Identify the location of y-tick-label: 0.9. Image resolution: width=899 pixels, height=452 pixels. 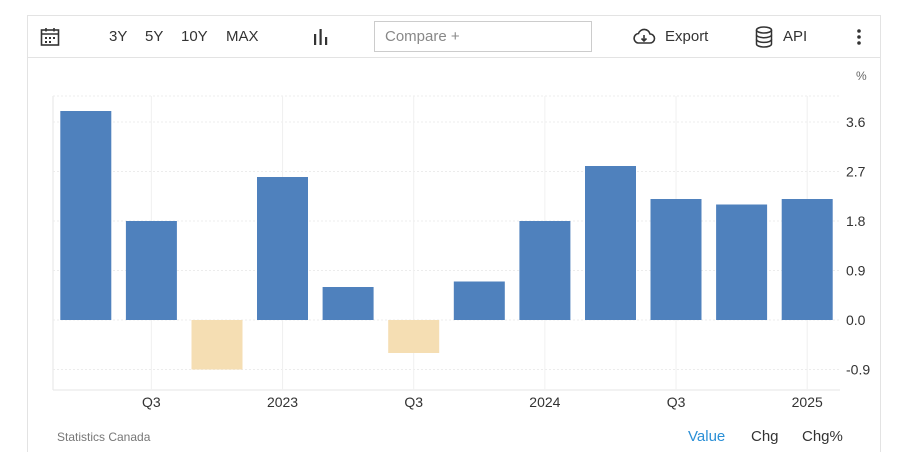
(856, 271).